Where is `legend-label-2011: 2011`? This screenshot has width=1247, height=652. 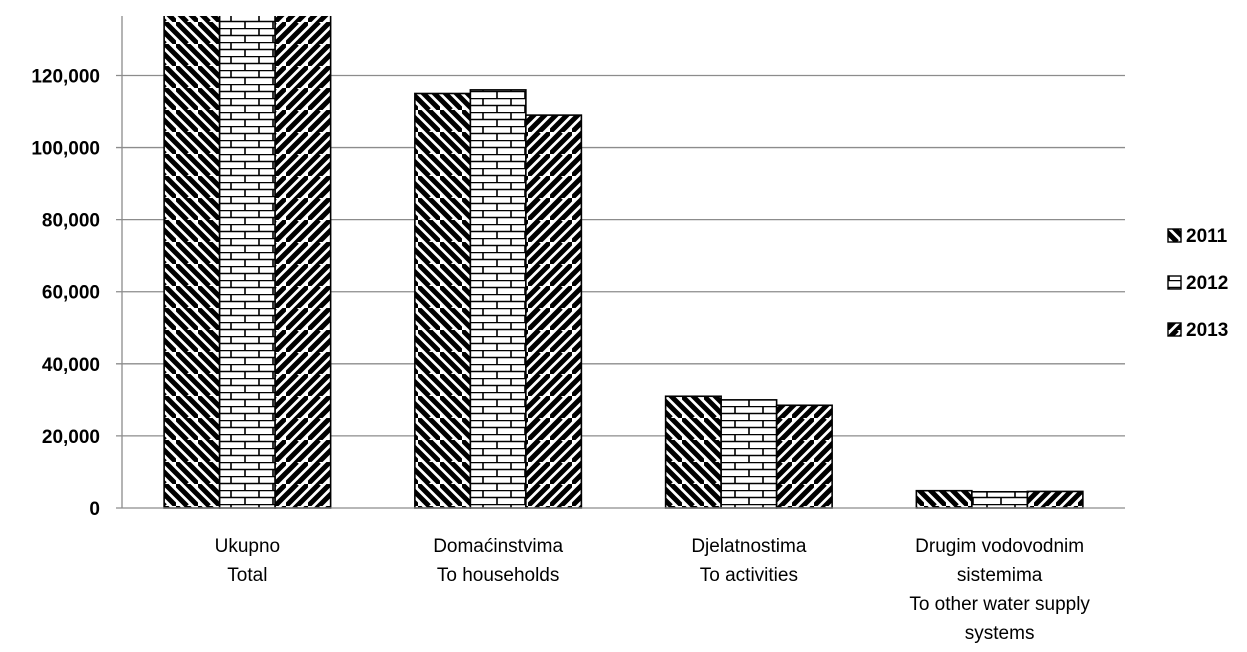 legend-label-2011: 2011 is located at coordinates (1207, 236).